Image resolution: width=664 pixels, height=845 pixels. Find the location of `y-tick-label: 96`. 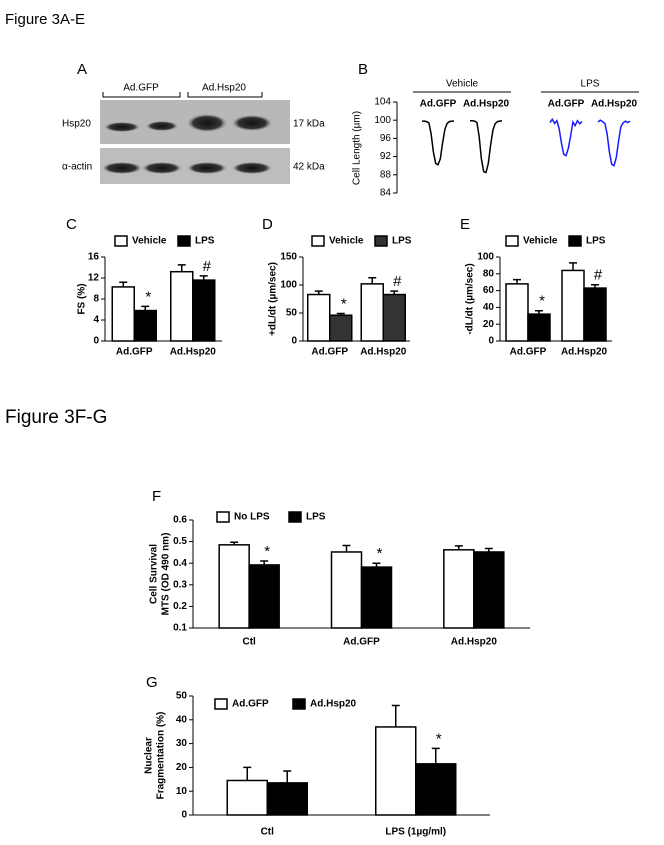

y-tick-label: 96 is located at coordinates (386, 138).